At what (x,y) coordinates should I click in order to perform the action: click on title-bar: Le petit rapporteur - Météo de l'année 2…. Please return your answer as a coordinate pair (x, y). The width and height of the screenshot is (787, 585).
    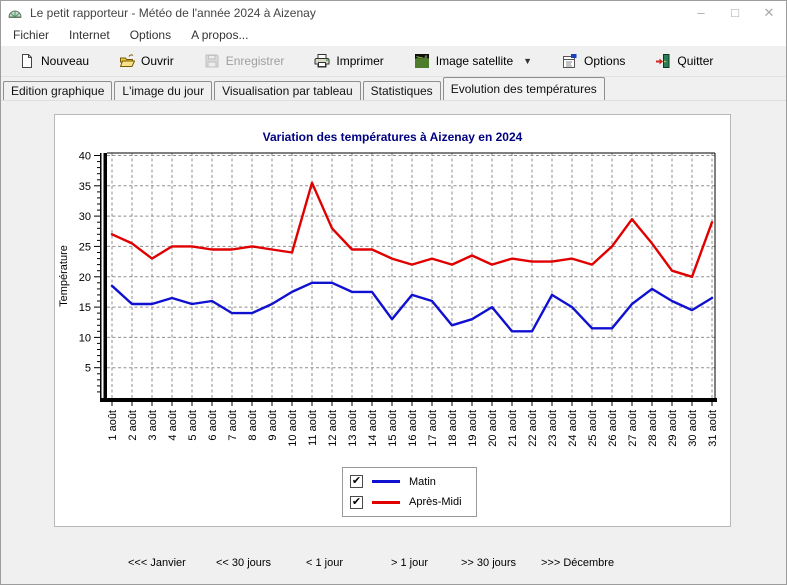
    Looking at the image, I should click on (393, 12).